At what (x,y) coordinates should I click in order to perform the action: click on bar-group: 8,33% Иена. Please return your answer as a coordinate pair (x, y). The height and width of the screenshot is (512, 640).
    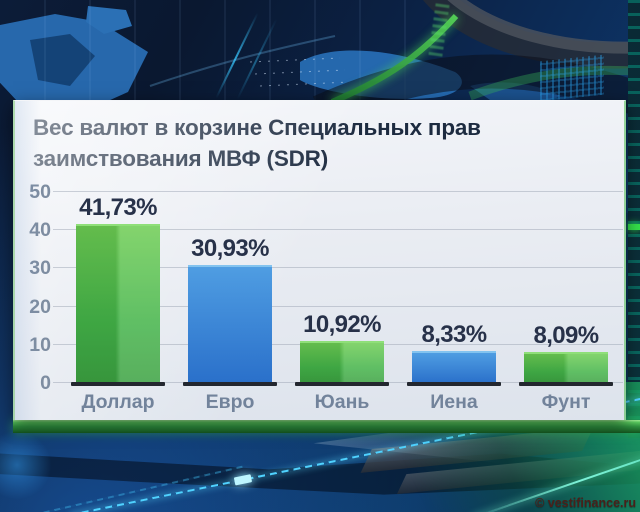
    Looking at the image, I should click on (454, 302).